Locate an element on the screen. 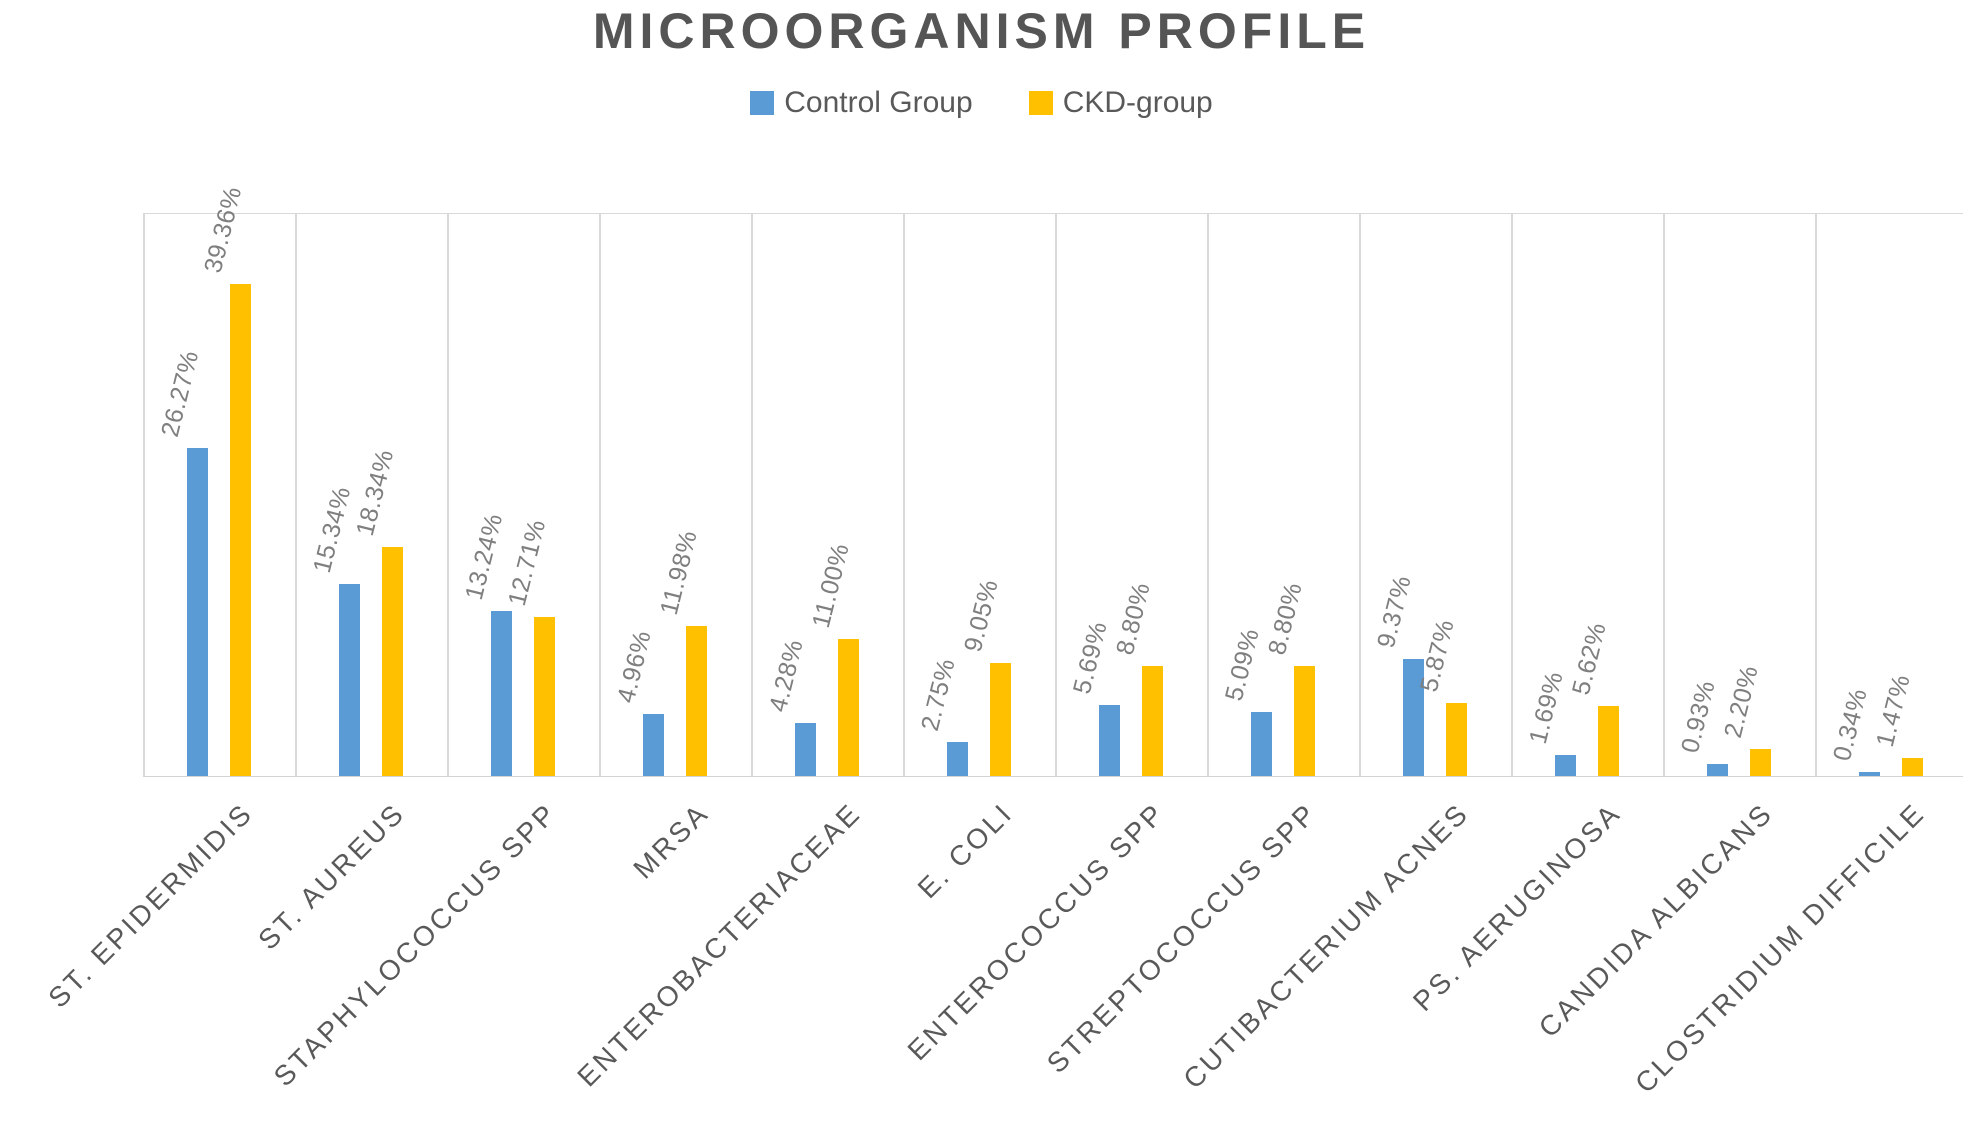 The width and height of the screenshot is (1963, 1128). value-label-ckd-group: 2.20% is located at coordinates (1741, 701).